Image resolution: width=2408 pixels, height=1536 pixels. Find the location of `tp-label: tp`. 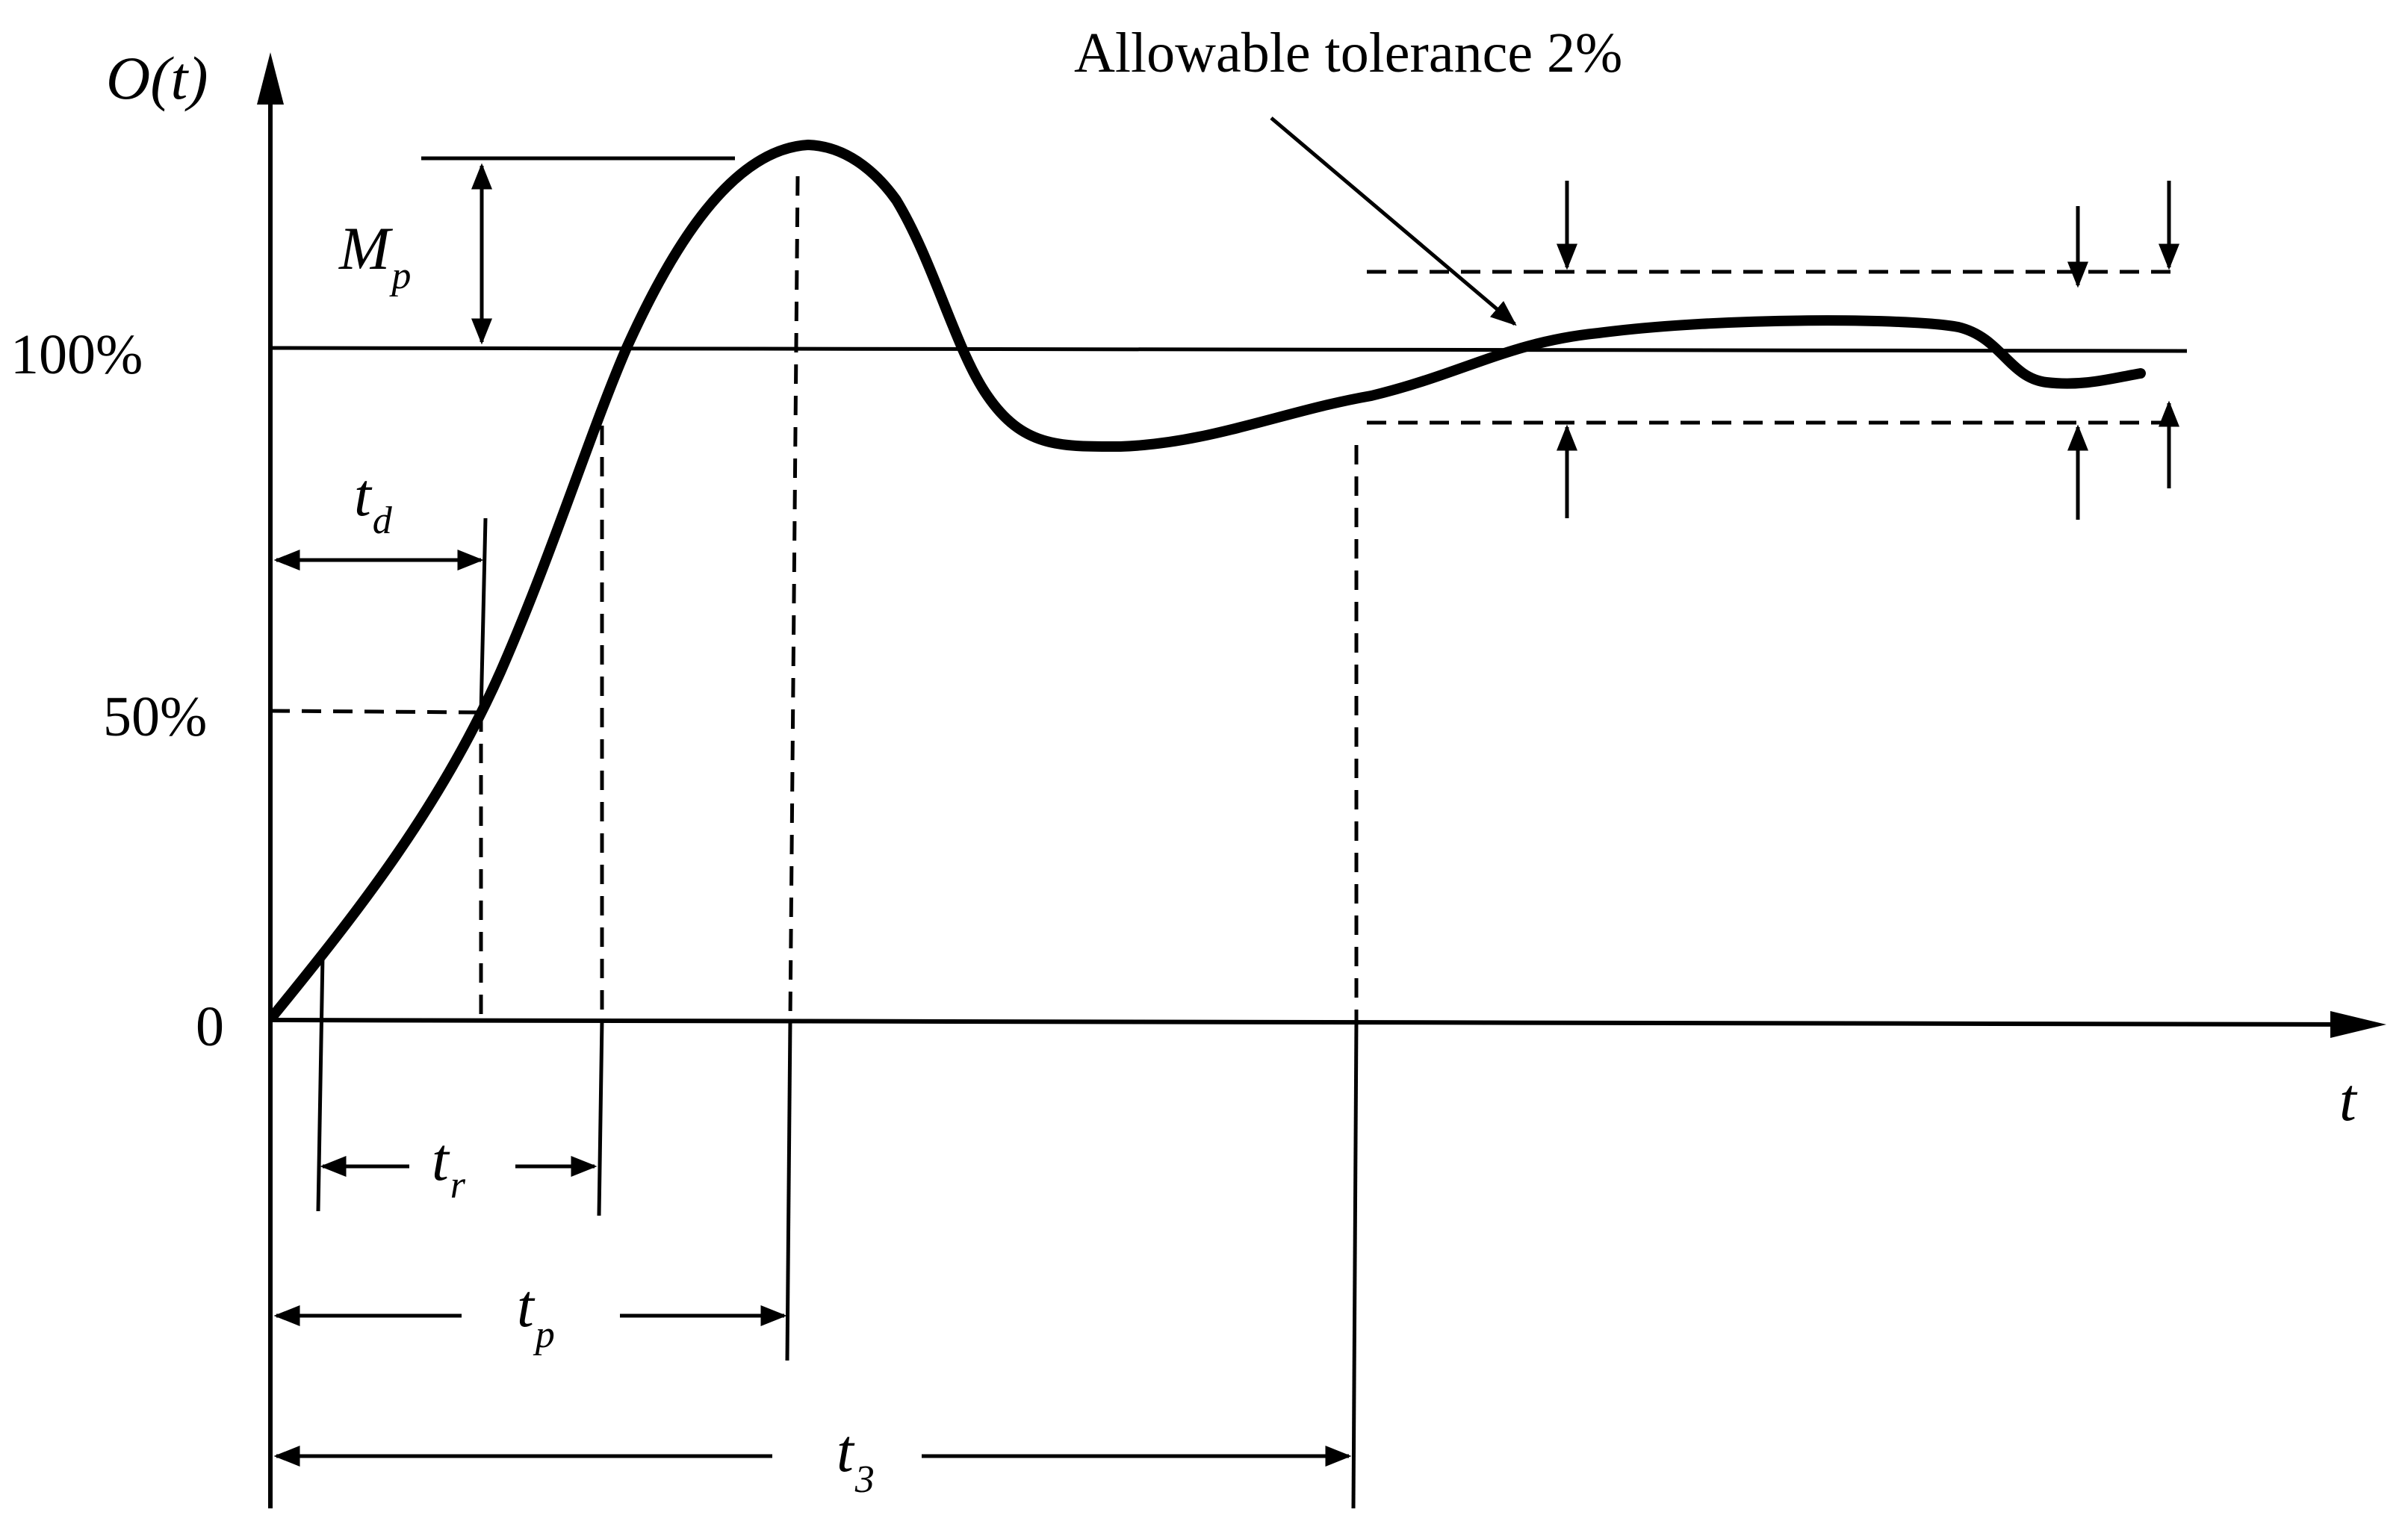

tp-label: tp is located at coordinates (536, 1314).